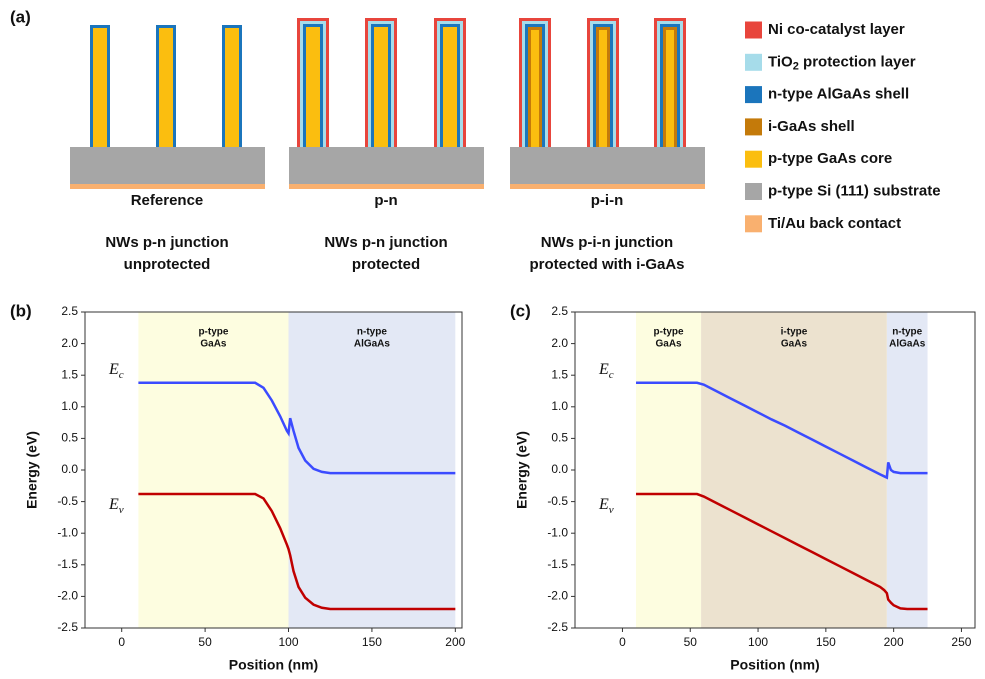  Describe the element at coordinates (836, 29) in the screenshot. I see `legend-label: Ni co-catalyst layer` at that location.